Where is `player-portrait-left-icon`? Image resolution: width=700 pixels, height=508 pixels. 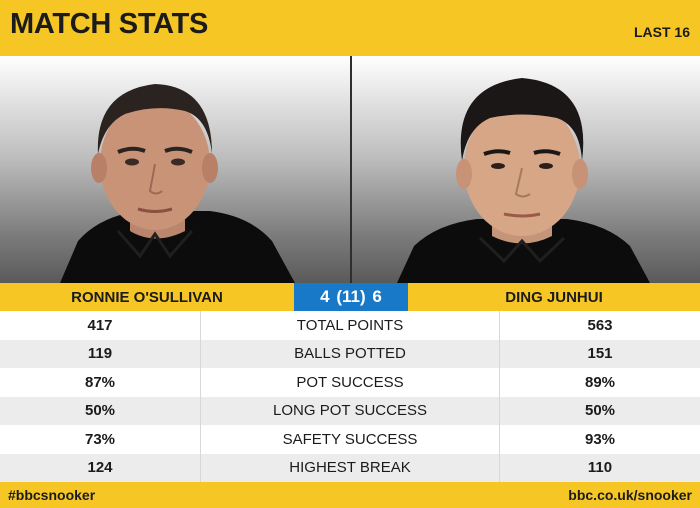 player-portrait-left-icon is located at coordinates (177, 183).